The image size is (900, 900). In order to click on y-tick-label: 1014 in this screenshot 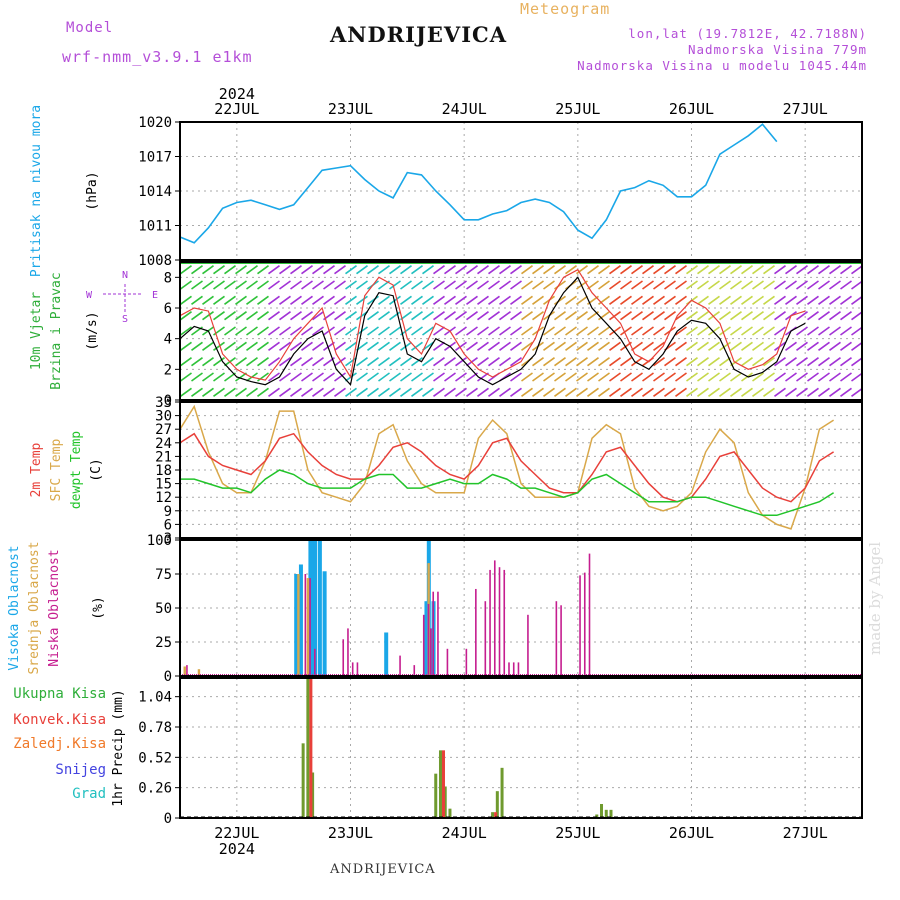, I will do `click(155, 192)`.